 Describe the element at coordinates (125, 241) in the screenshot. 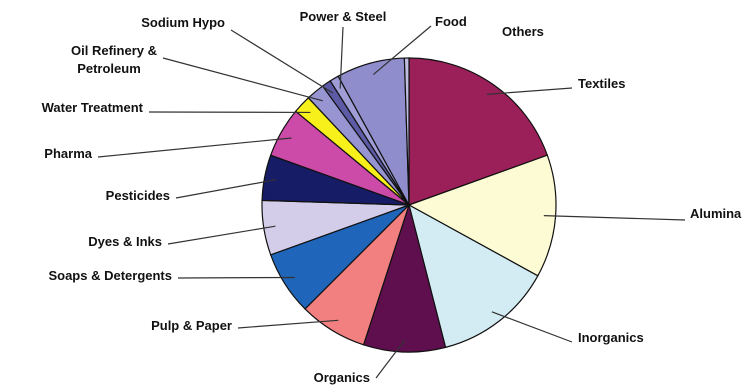

I see `slice-label-dyes-and-inks: Dyes & Inks` at that location.